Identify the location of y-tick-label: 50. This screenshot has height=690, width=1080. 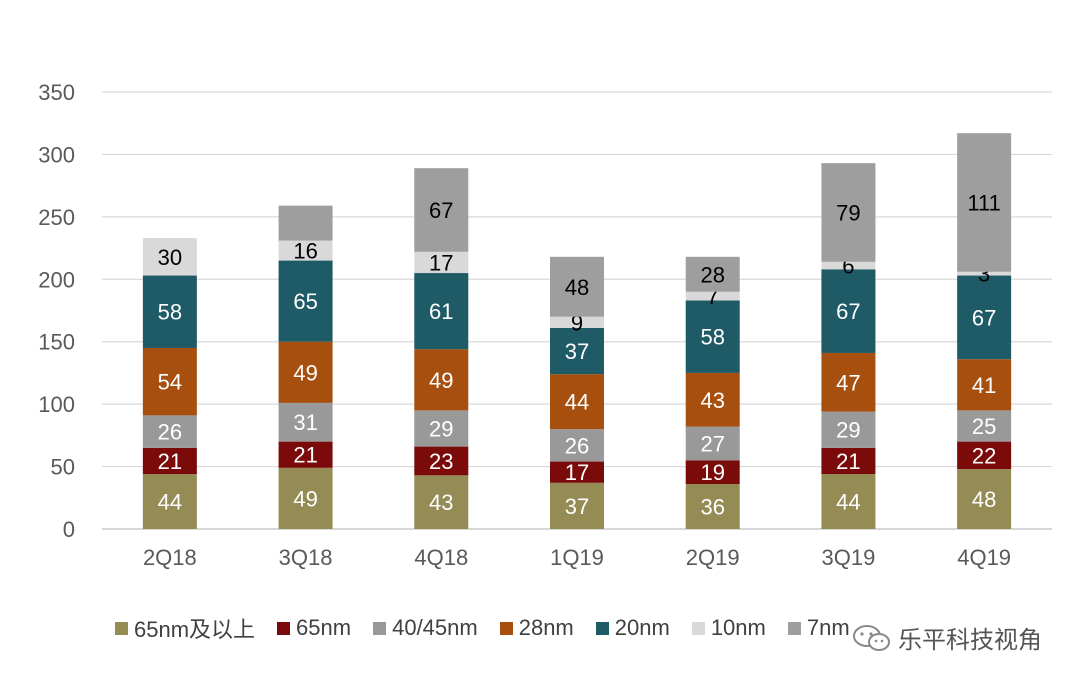
(63, 467).